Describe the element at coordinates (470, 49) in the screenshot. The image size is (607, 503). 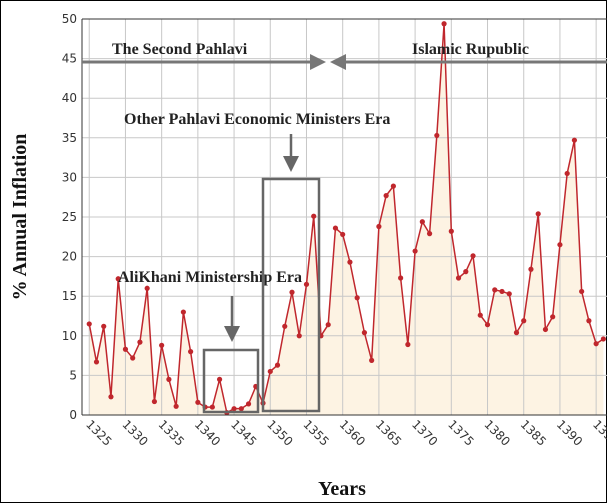
I see `annotation: Islamic Rupublic` at that location.